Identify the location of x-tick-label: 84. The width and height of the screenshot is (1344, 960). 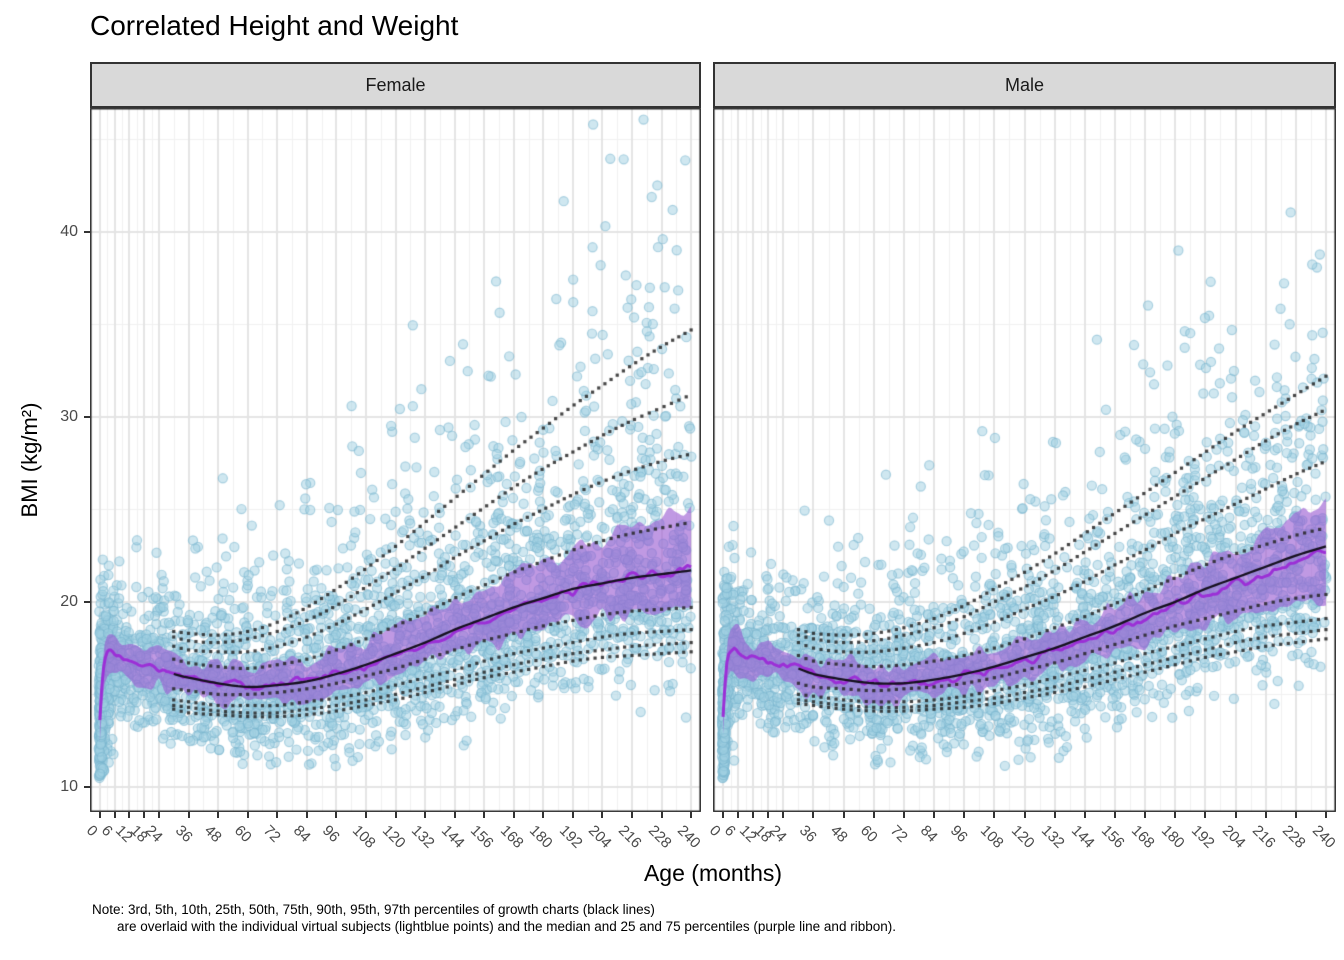
(301, 834).